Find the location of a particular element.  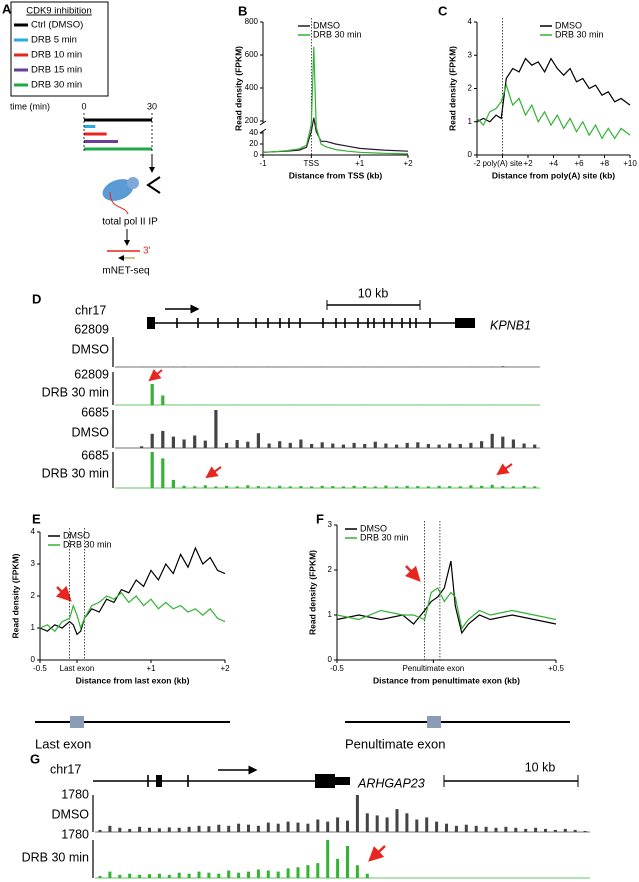

x-tick-label: +1 is located at coordinates (151, 668).